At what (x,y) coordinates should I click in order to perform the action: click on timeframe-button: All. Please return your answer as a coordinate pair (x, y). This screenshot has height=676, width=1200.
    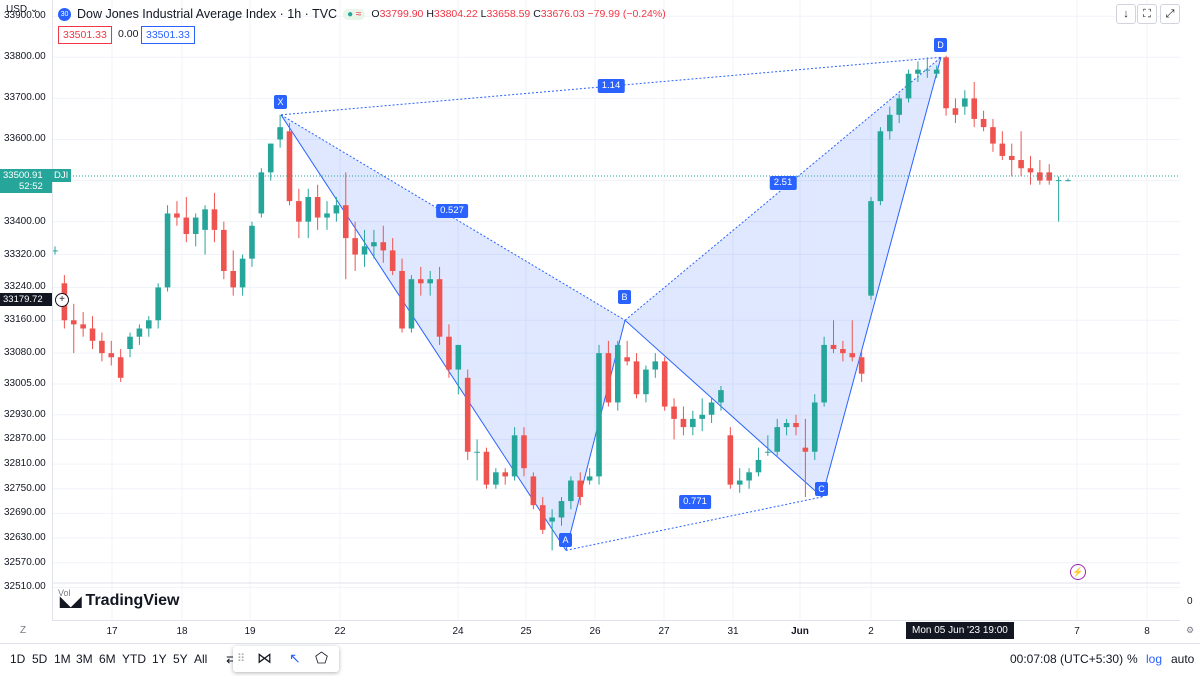
    Looking at the image, I should click on (201, 659).